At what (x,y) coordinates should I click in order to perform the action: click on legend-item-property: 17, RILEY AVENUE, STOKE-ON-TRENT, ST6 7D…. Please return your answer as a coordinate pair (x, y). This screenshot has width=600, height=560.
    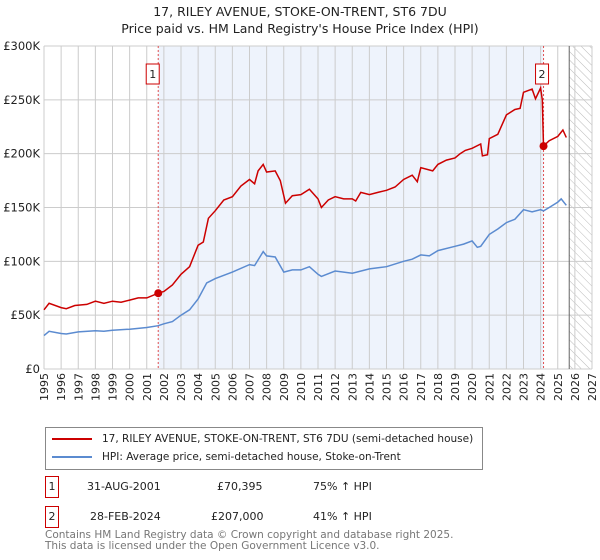
    Looking at the image, I should click on (262, 439).